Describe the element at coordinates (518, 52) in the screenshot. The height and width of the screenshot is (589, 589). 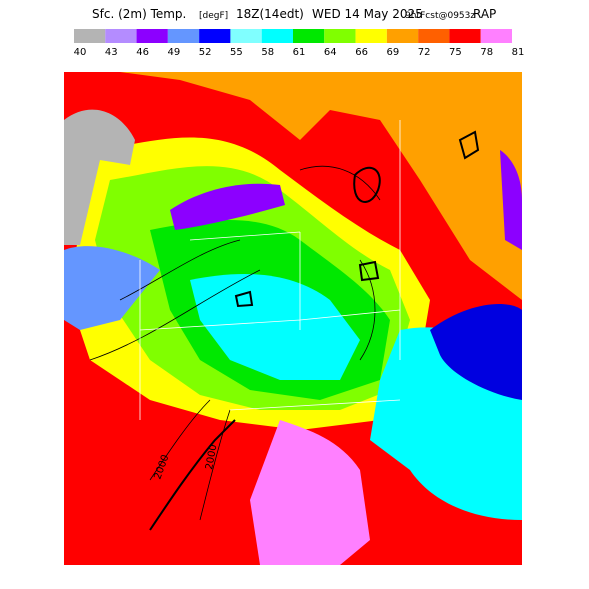
I see `colorbar-label: 81` at that location.